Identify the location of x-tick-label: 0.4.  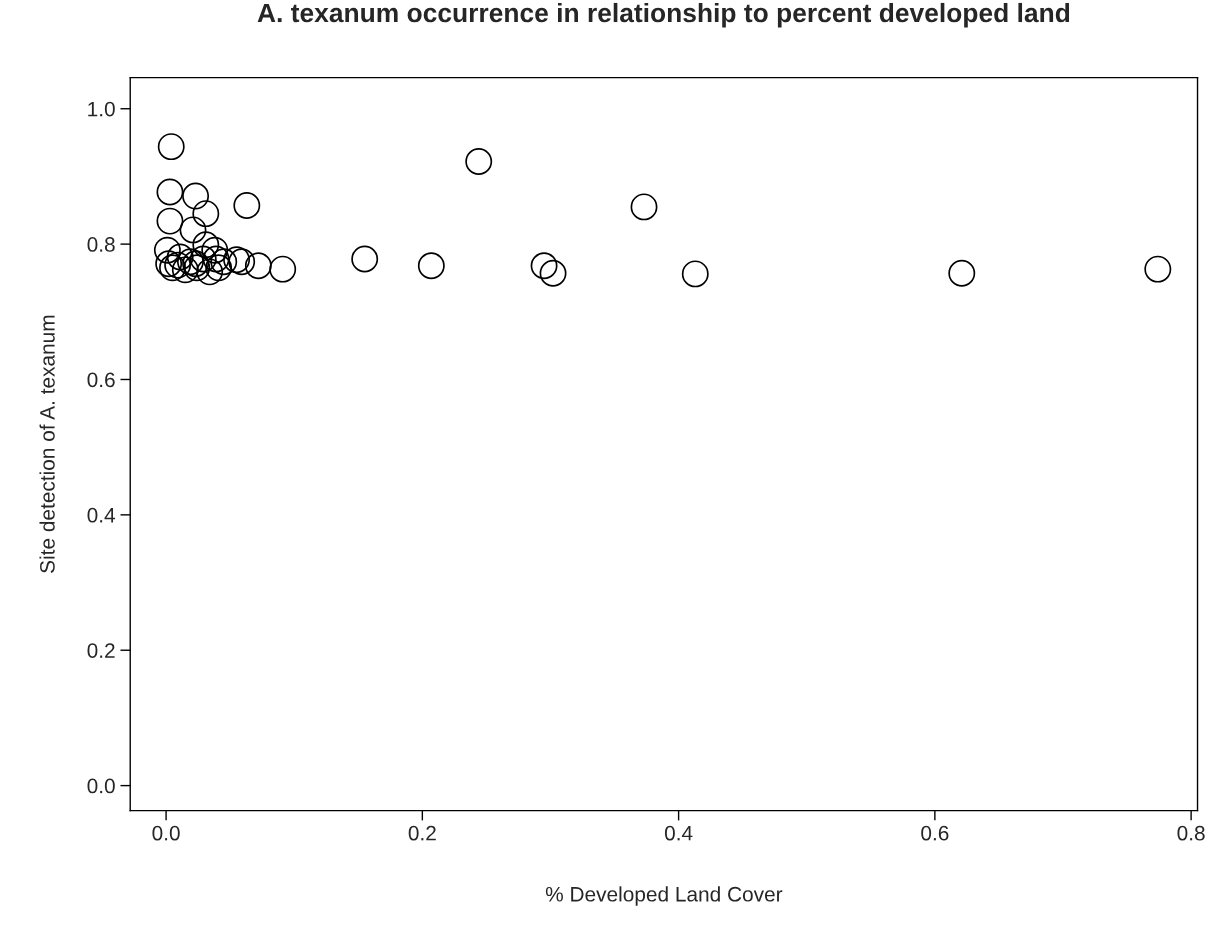
(678, 833).